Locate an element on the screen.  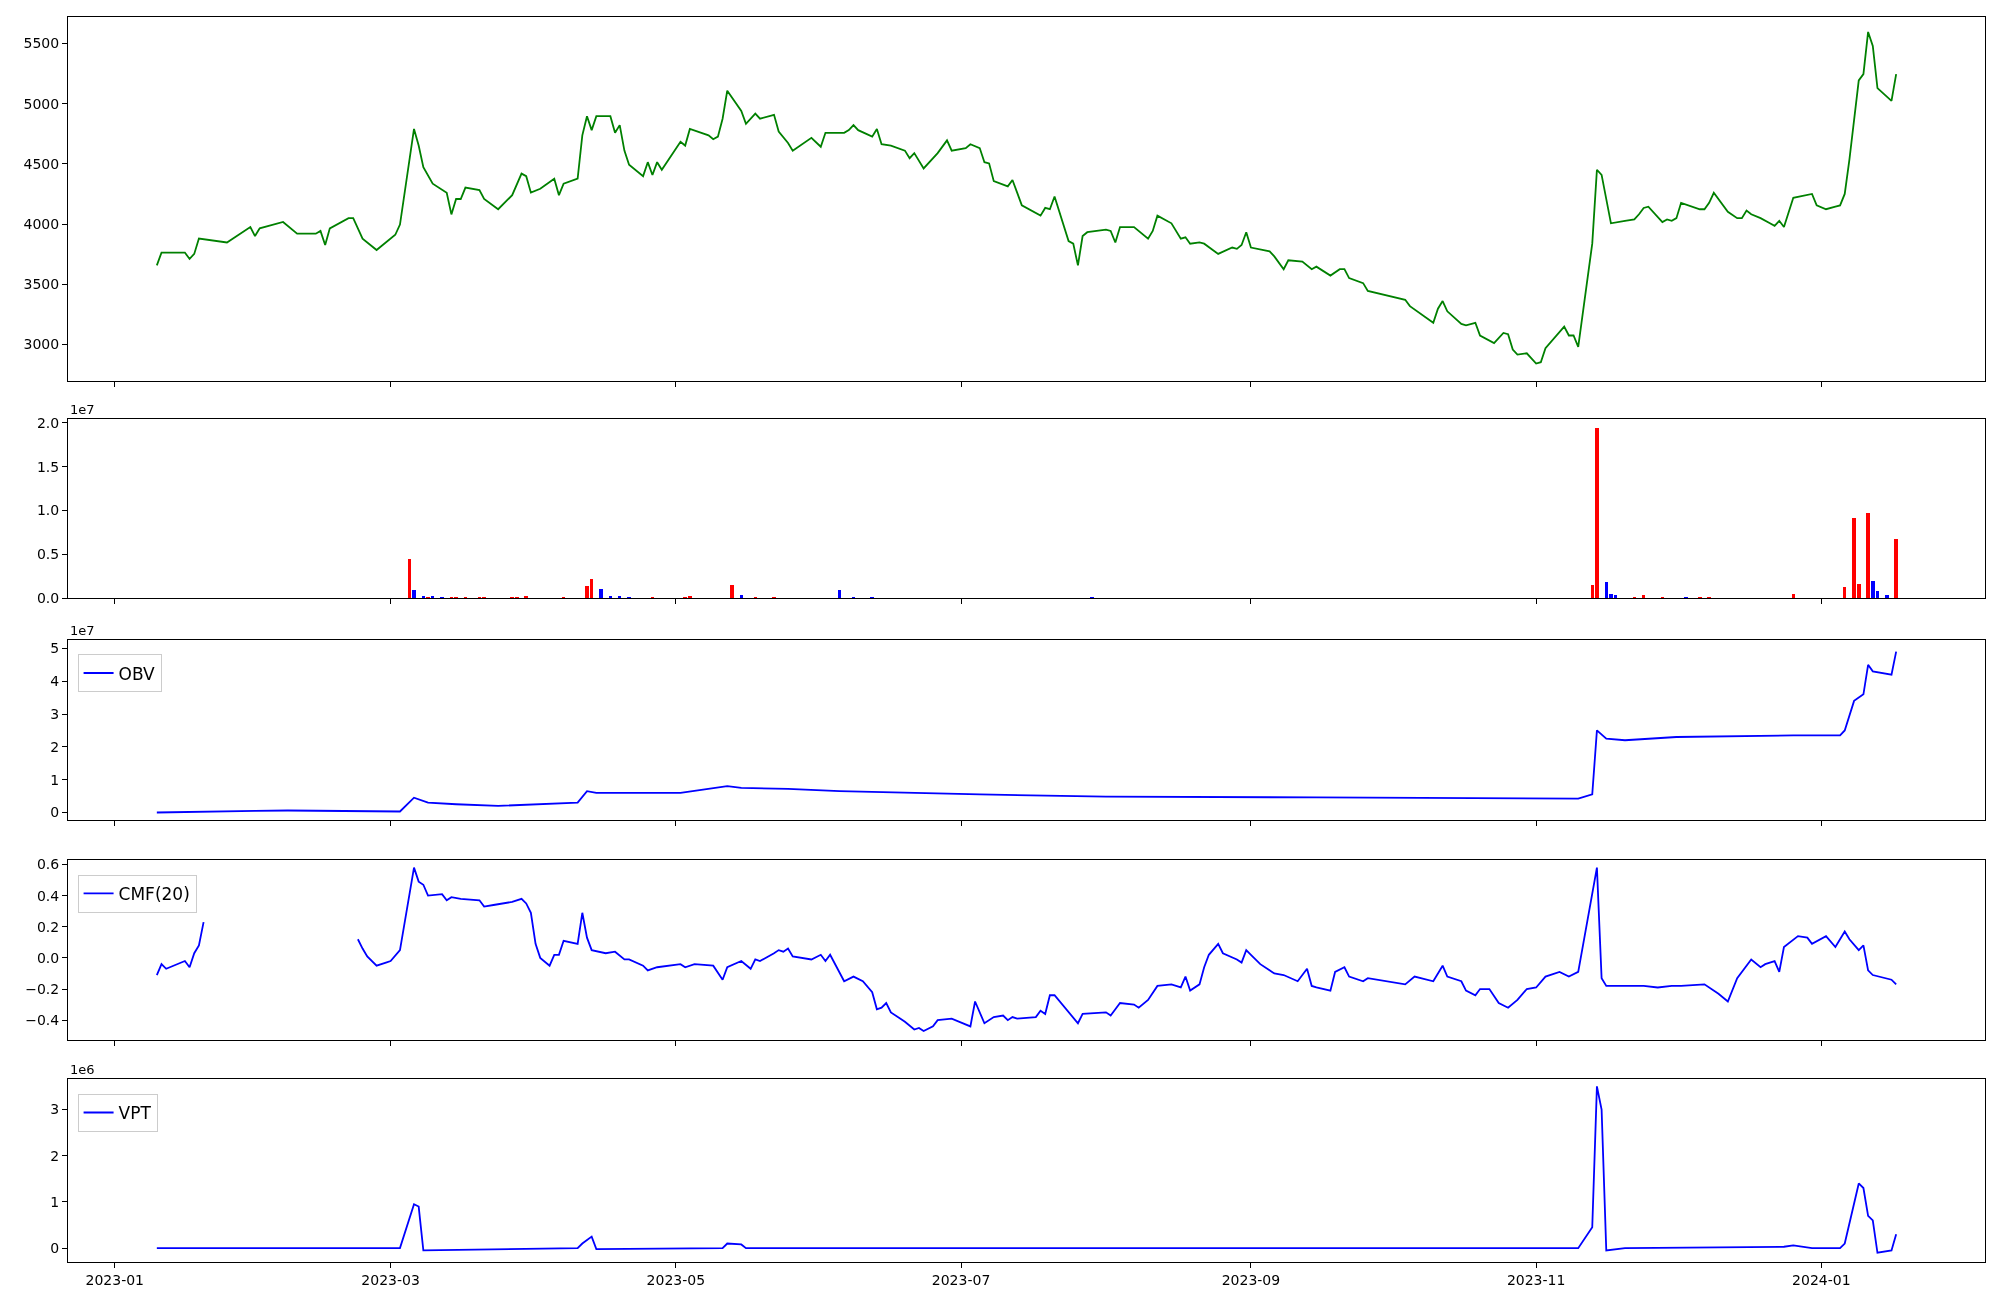
y-tick-label: −0.2 is located at coordinates (42, 988).